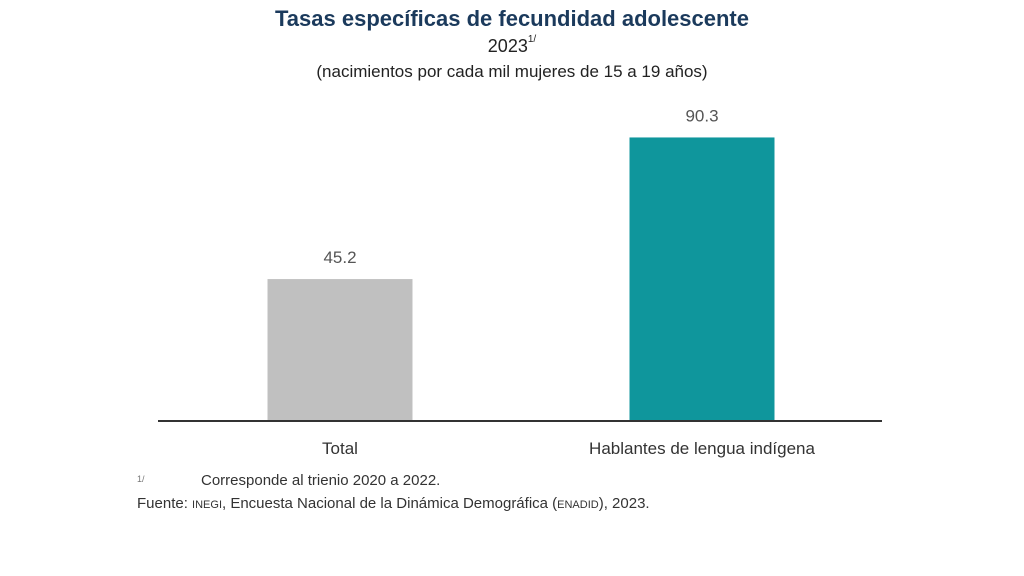 The width and height of the screenshot is (1024, 576). I want to click on year-note-mark: 1/, so click(532, 39).